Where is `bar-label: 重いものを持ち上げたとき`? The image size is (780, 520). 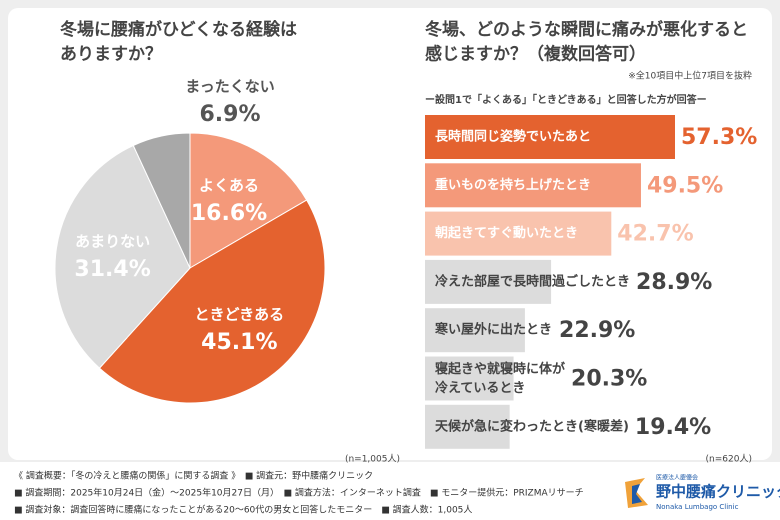
bar-label: 重いものを持ち上げたとき is located at coordinates (513, 185).